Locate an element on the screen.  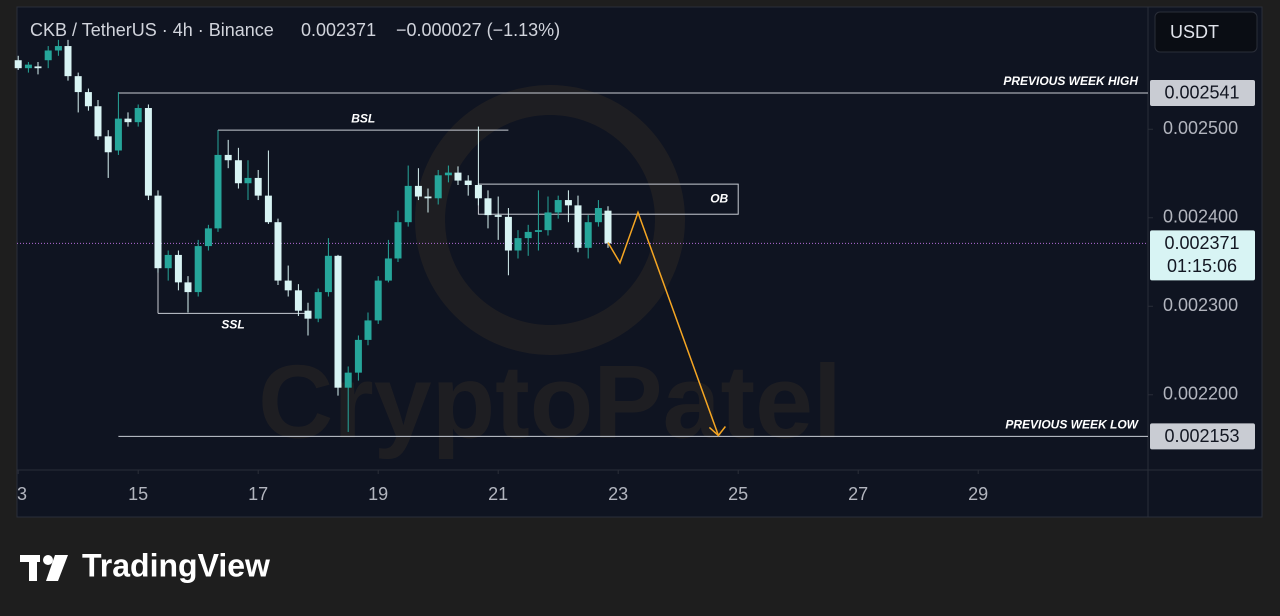
y-tick-label: 0.002200 is located at coordinates (1200, 394).